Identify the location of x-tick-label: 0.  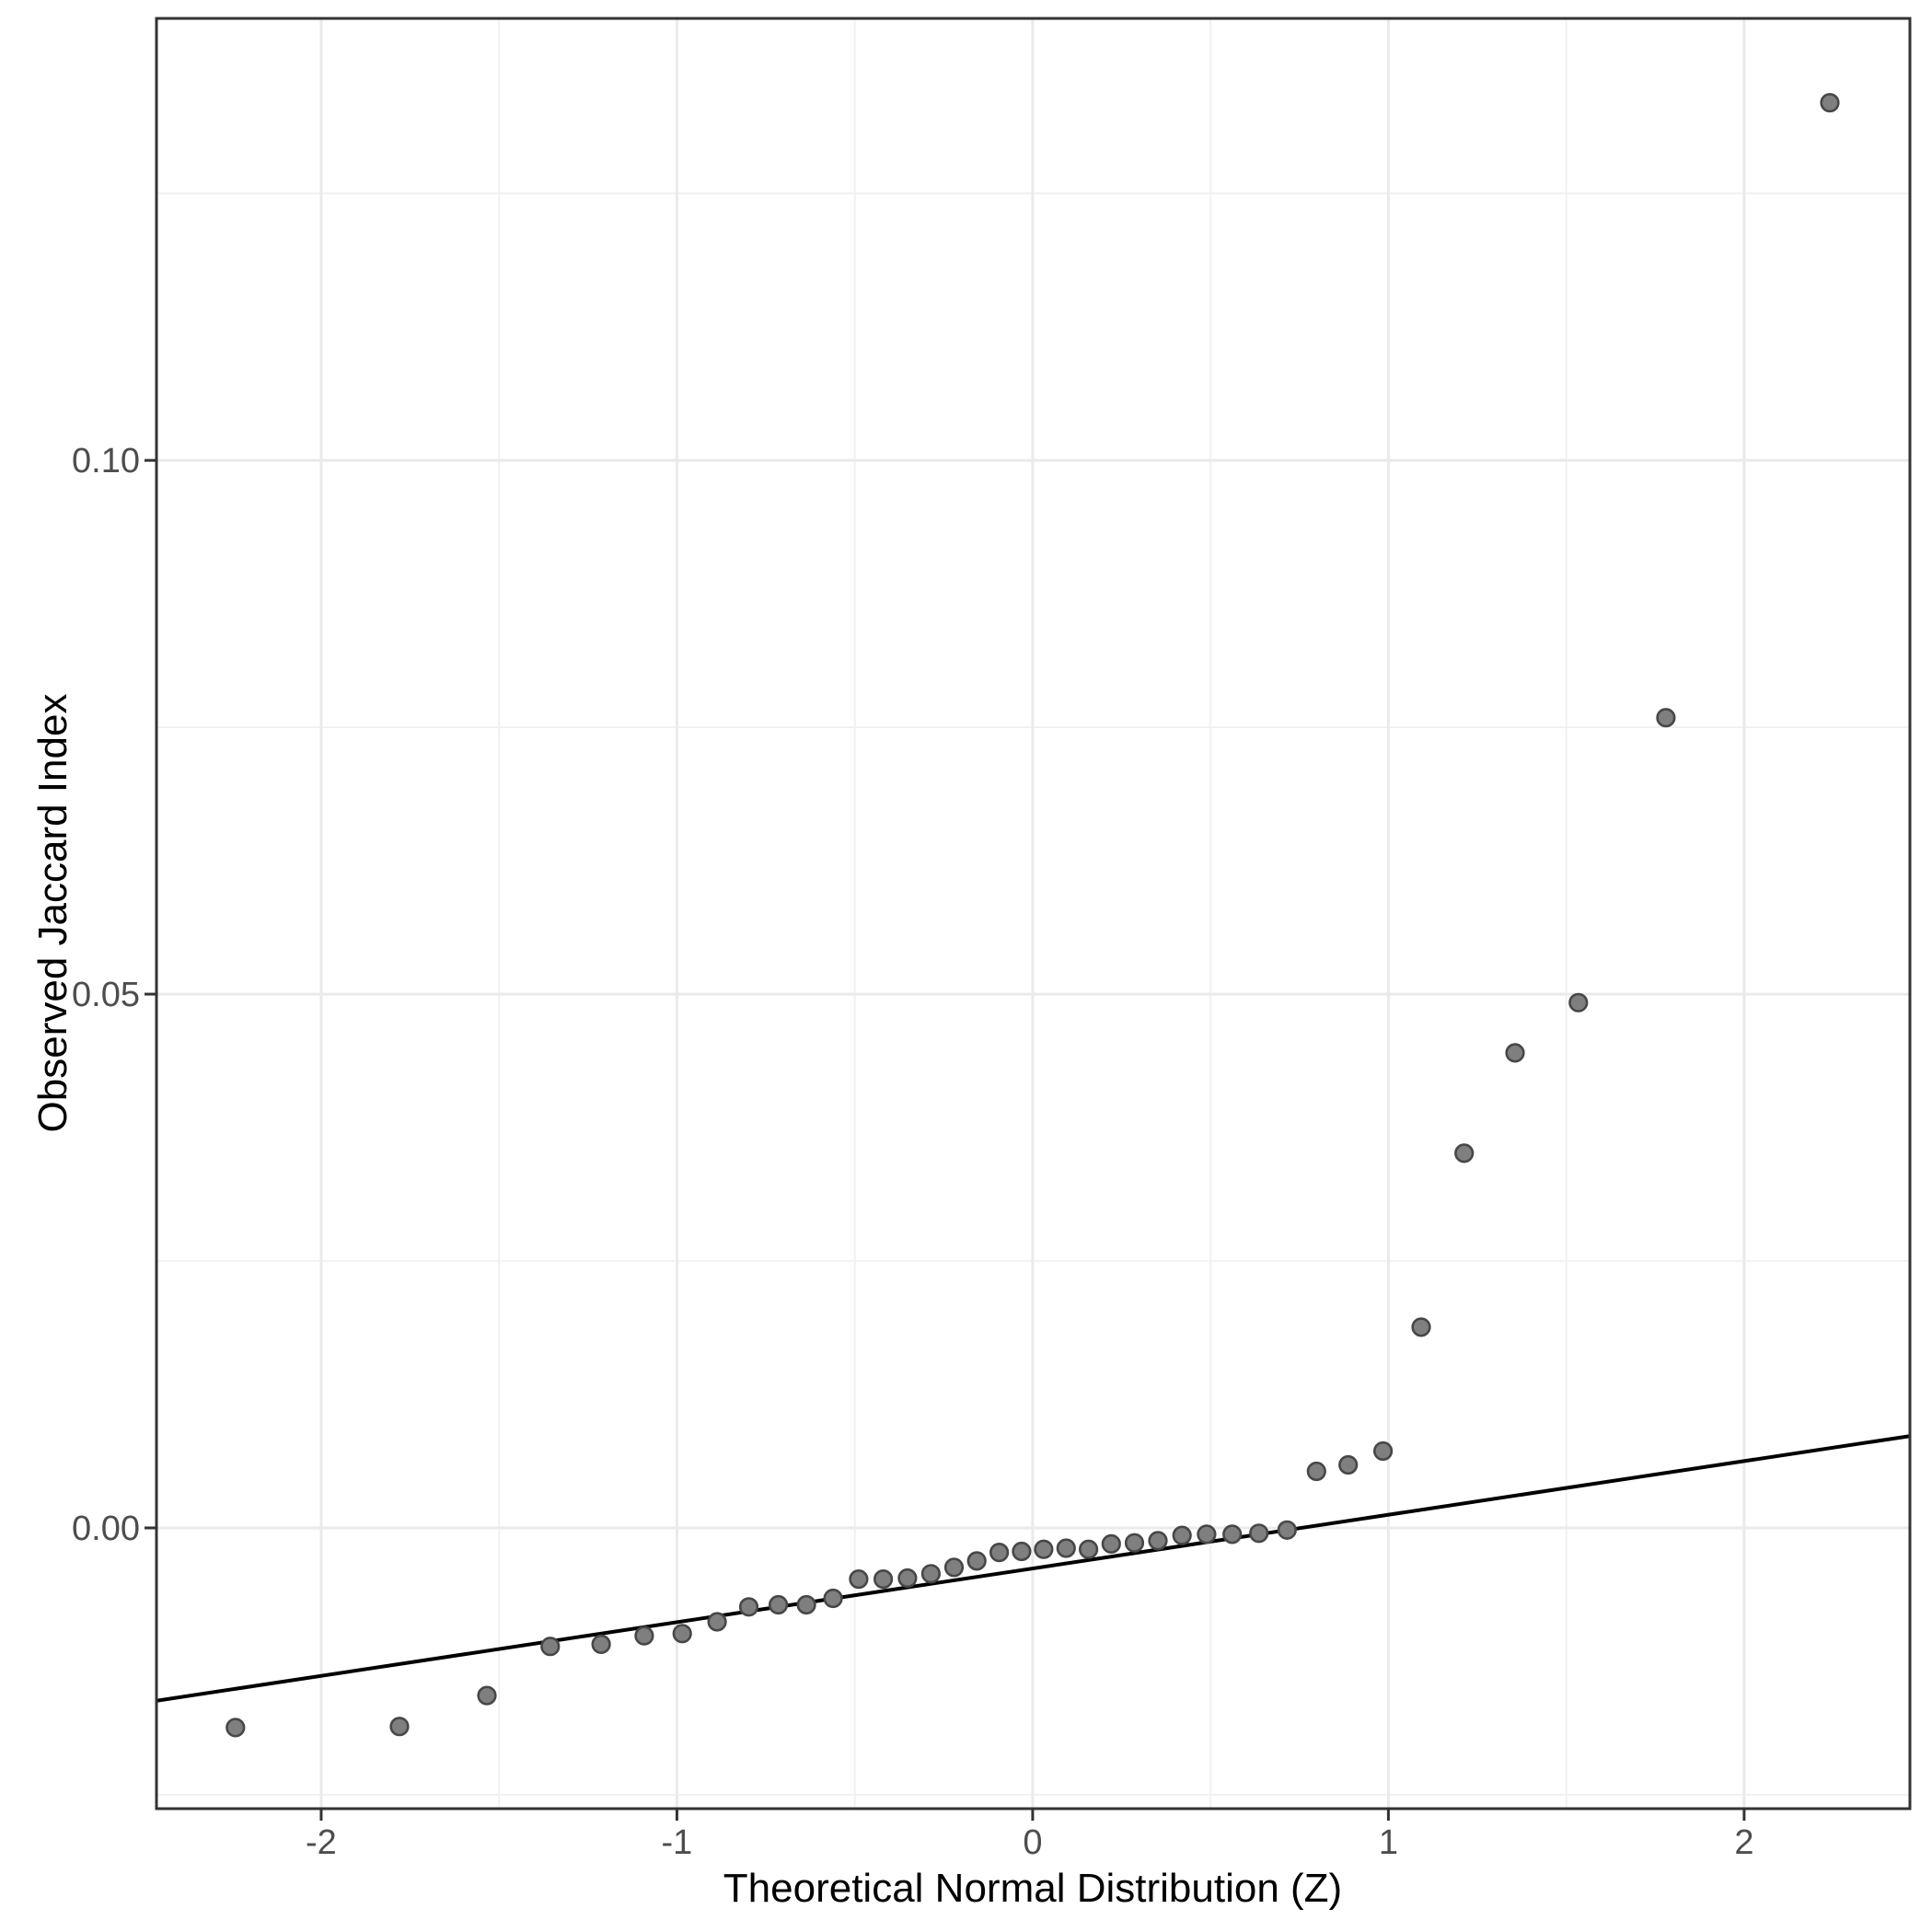
(1033, 1843).